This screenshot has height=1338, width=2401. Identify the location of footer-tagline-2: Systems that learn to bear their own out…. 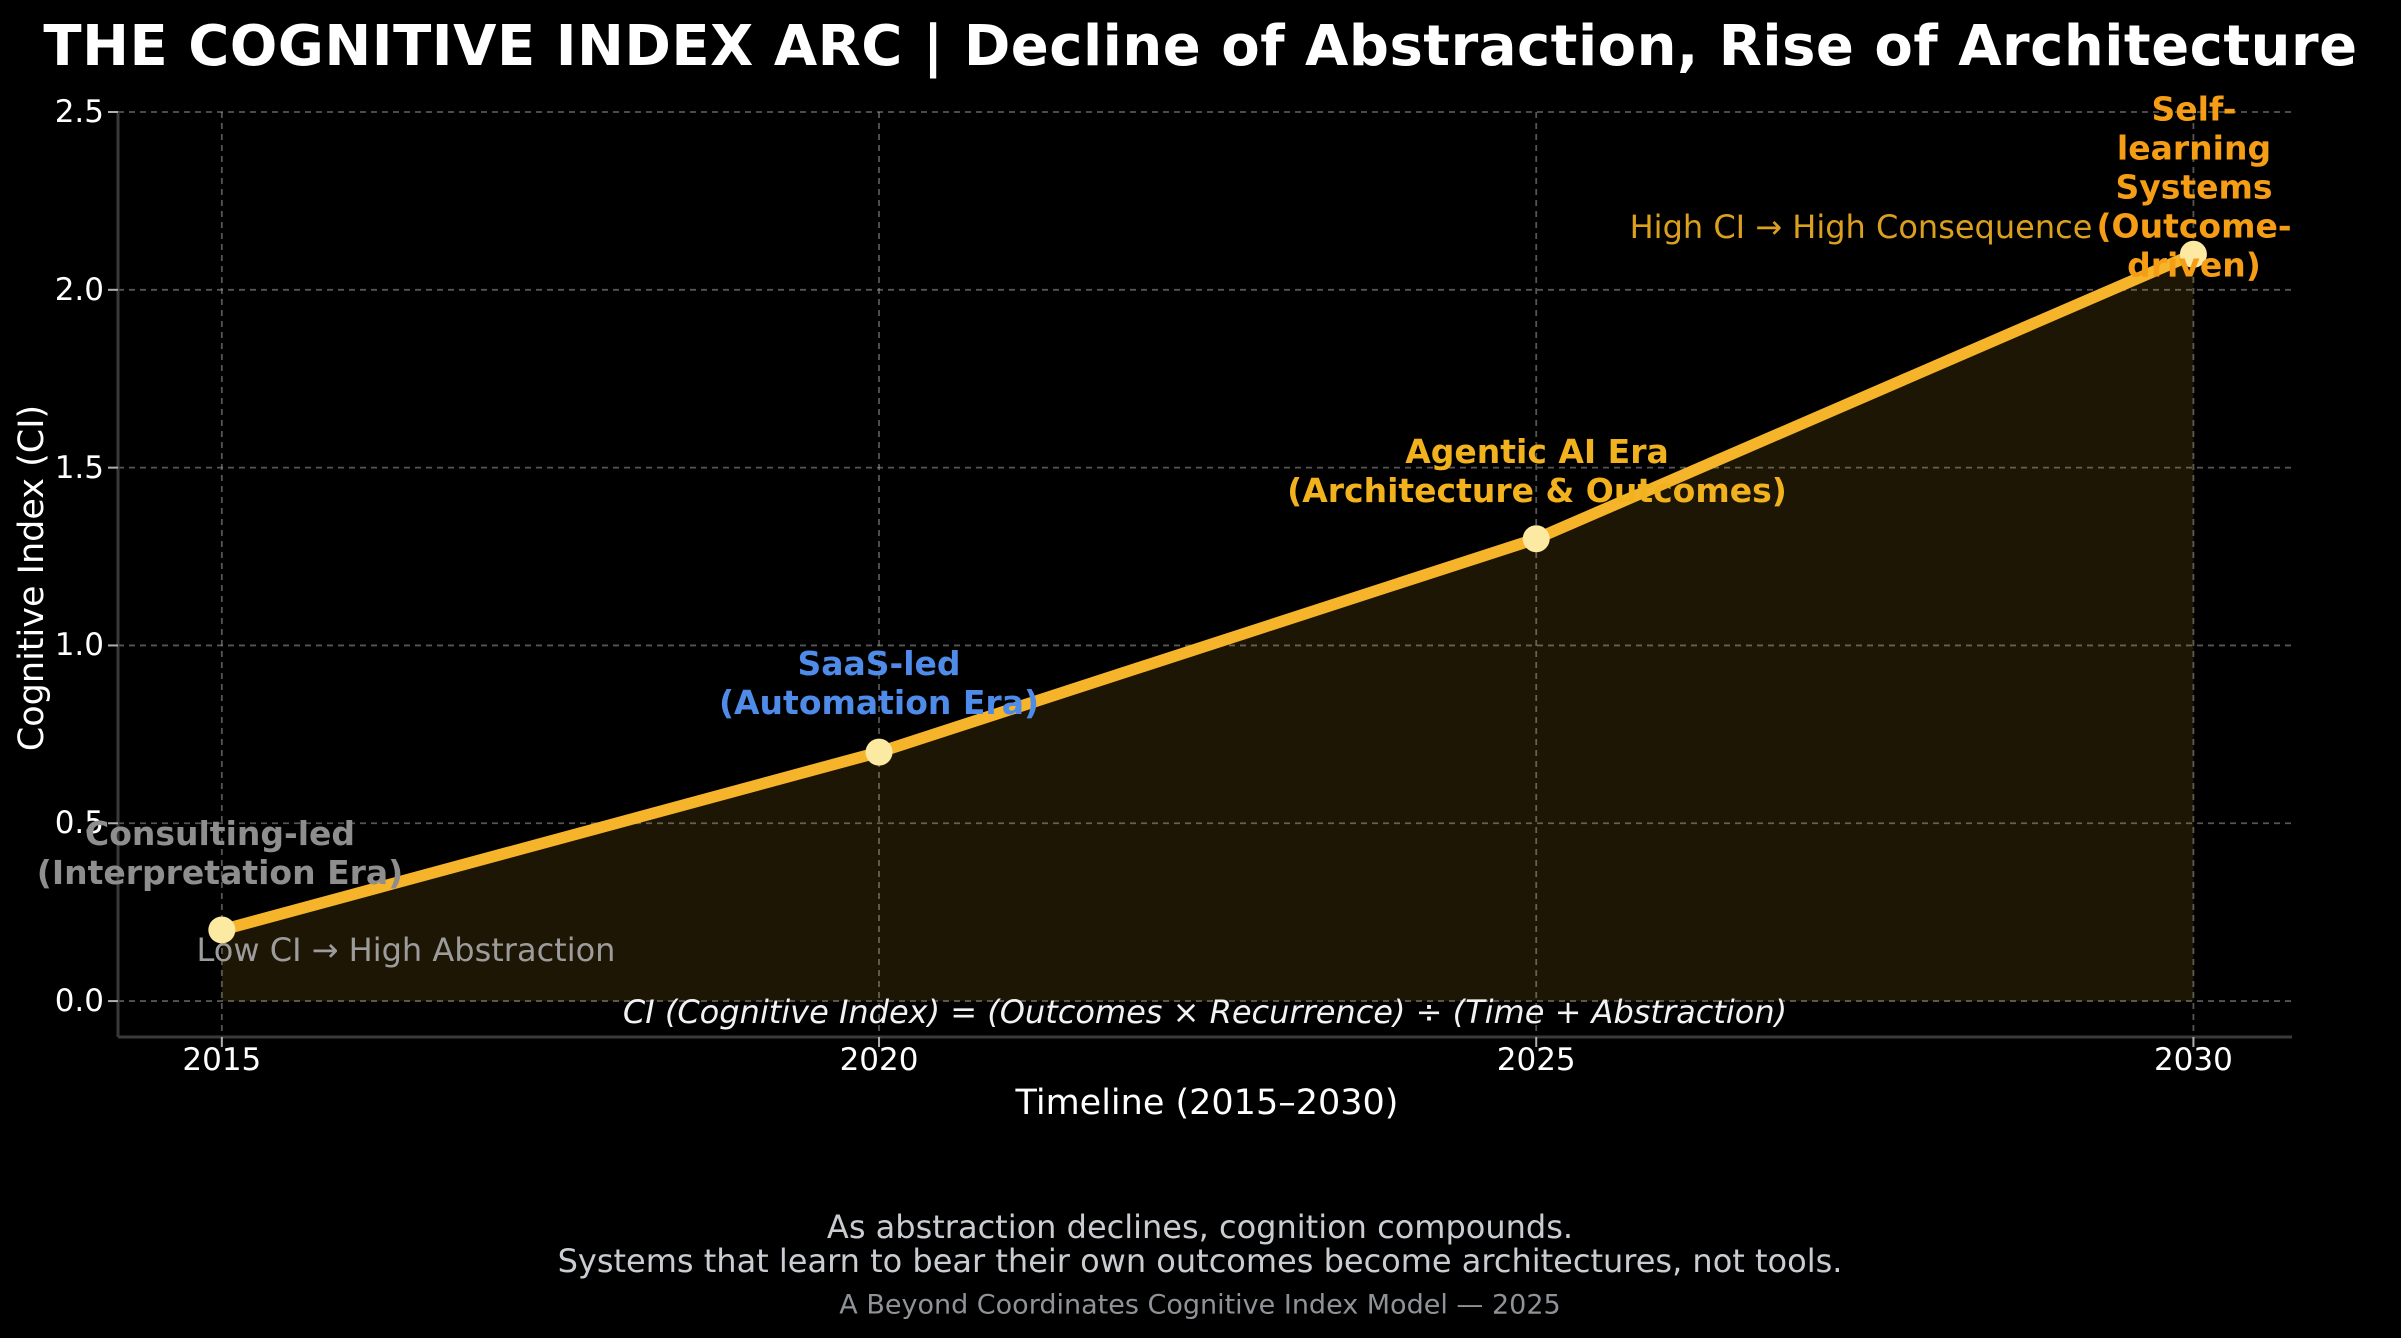
(1200, 1261).